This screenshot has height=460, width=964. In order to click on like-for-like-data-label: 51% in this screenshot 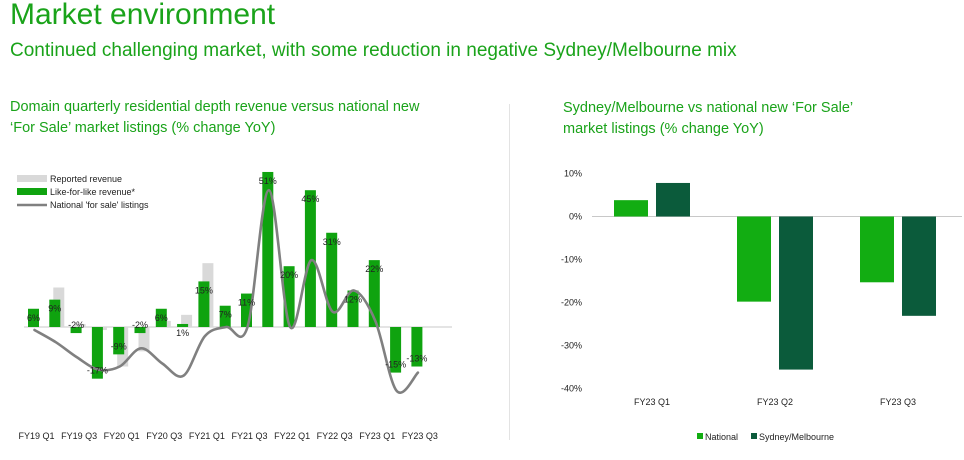, I will do `click(268, 181)`.